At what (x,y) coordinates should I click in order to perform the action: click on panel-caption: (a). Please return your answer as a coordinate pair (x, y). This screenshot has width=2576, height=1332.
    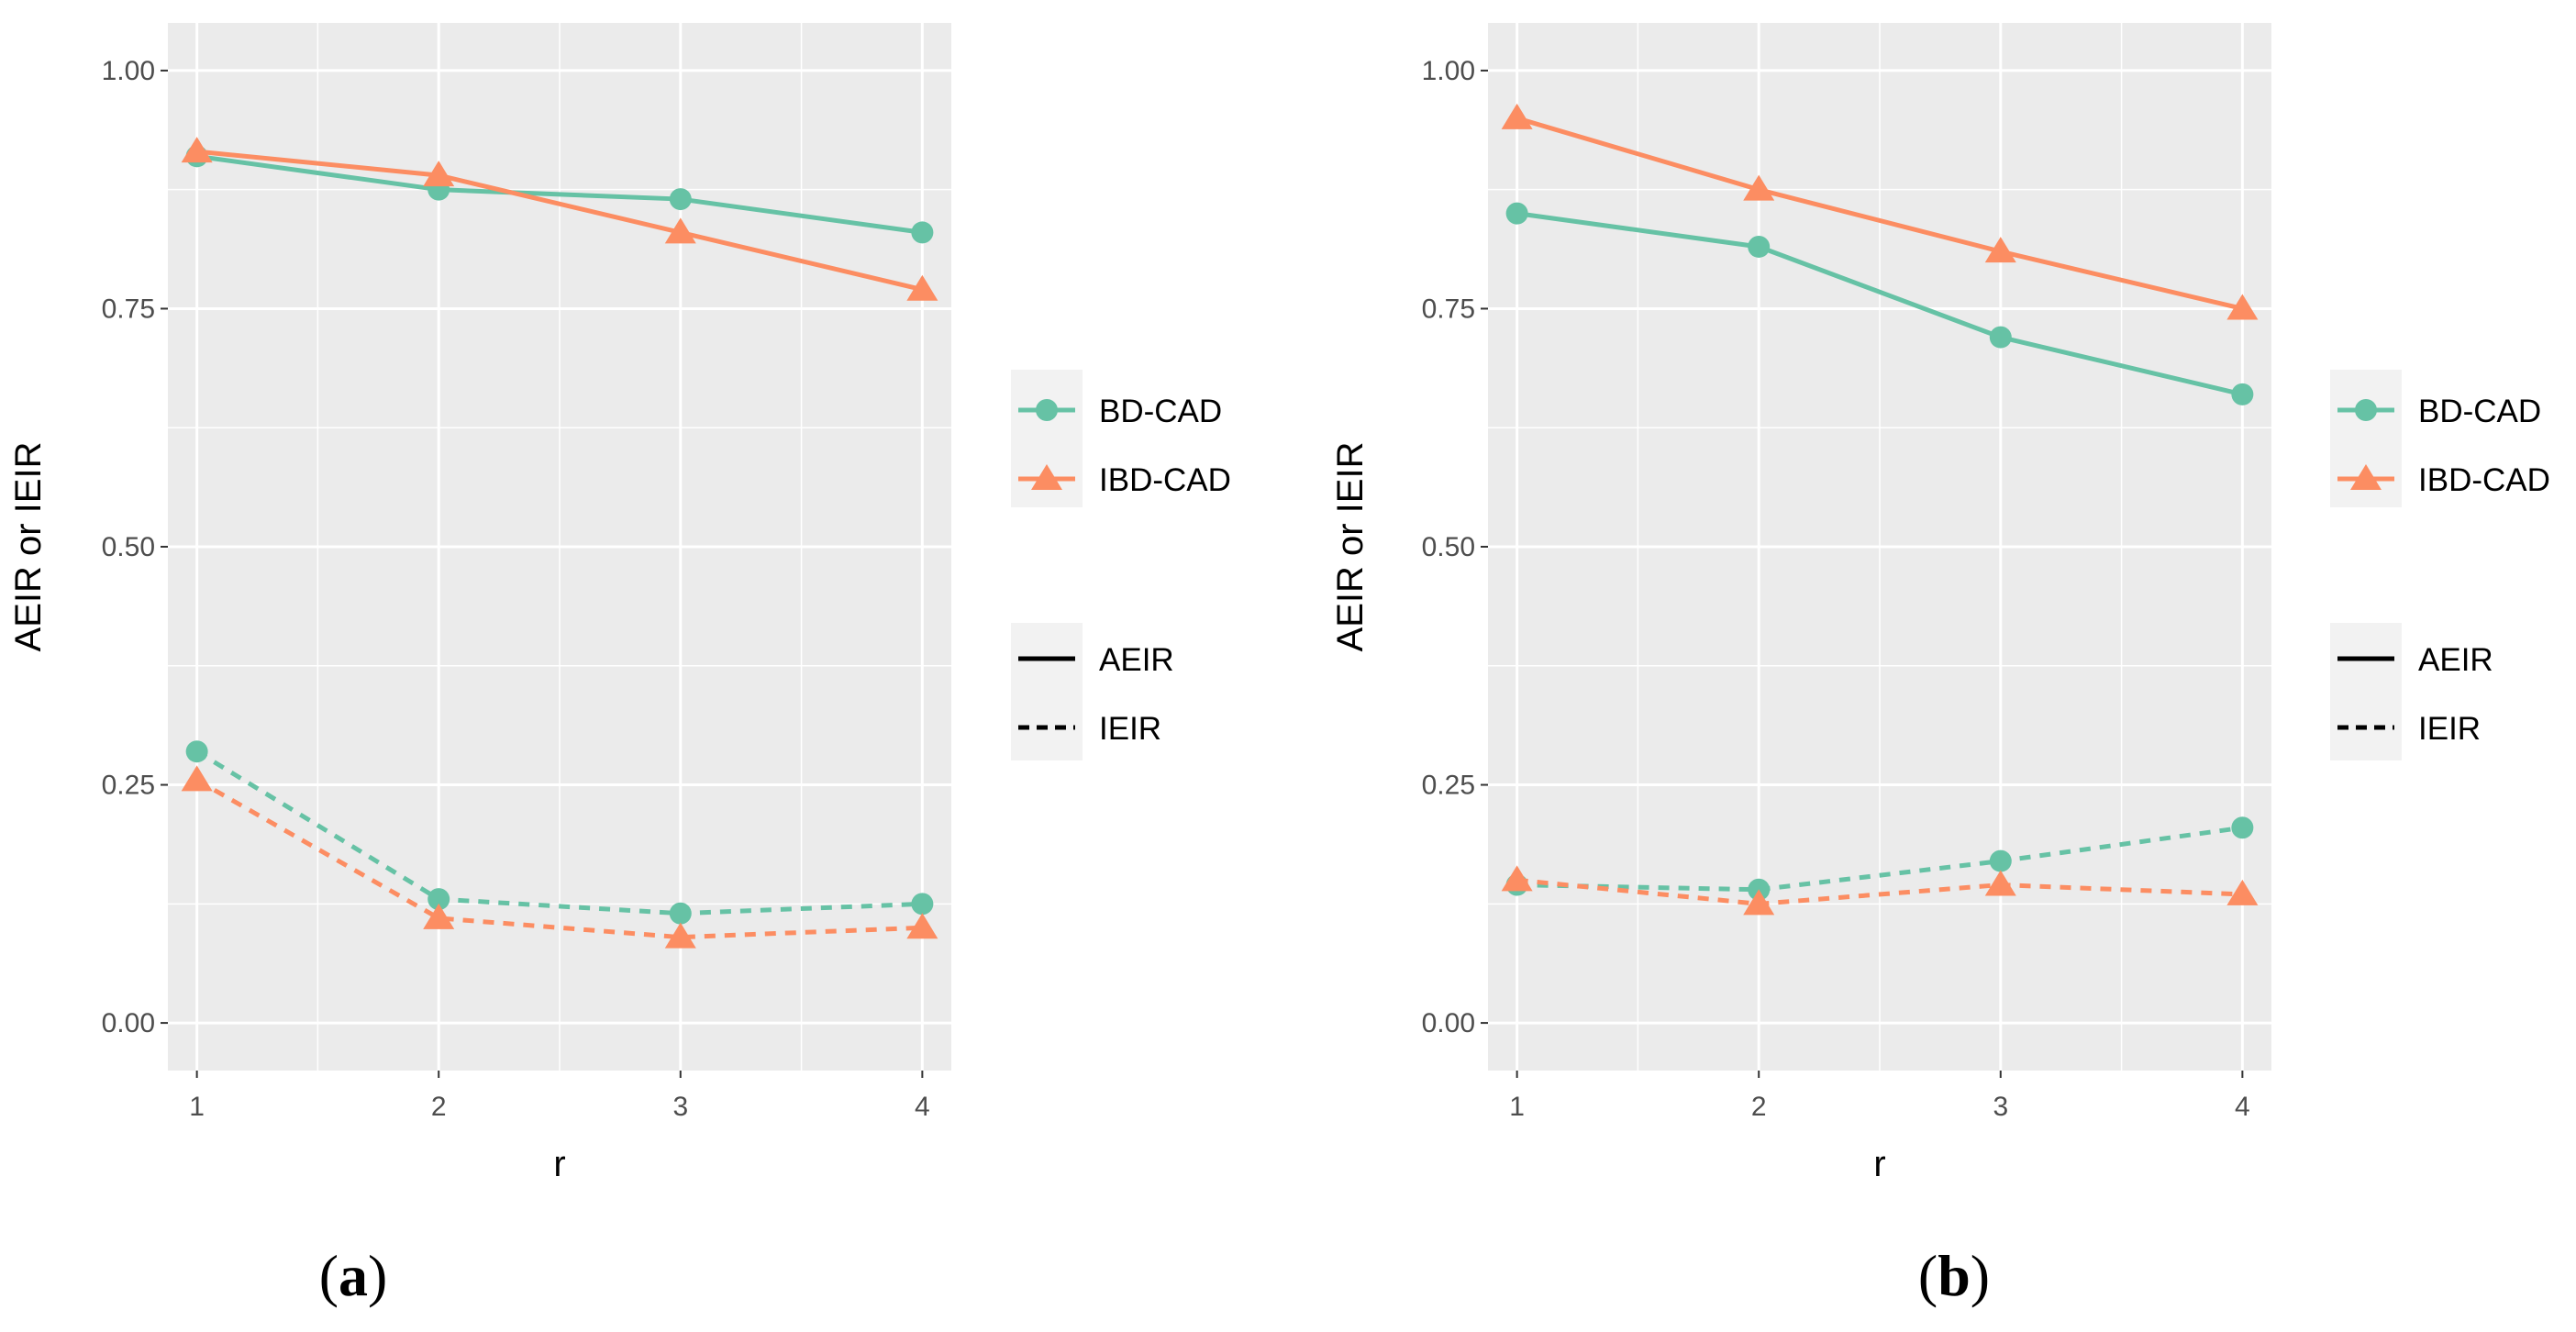
    Looking at the image, I should click on (353, 1275).